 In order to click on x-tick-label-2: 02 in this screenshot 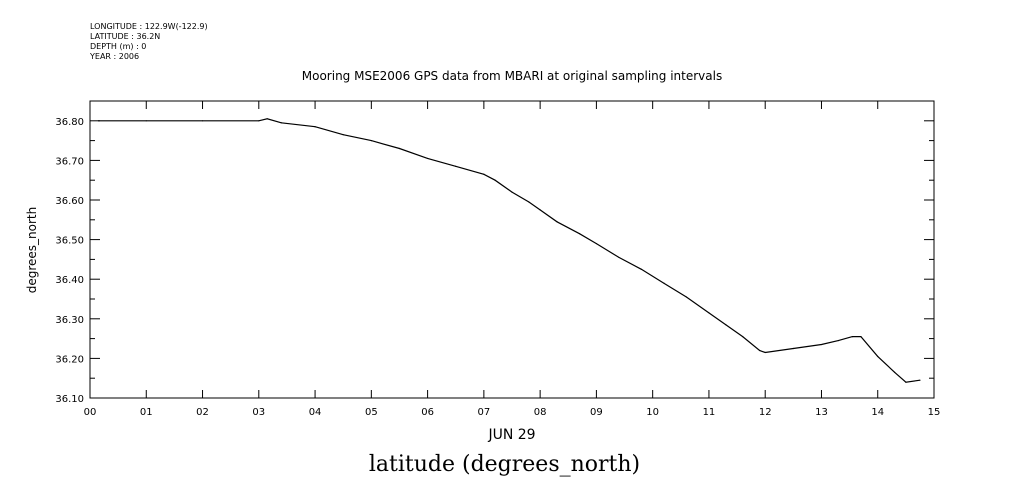, I will do `click(202, 412)`.